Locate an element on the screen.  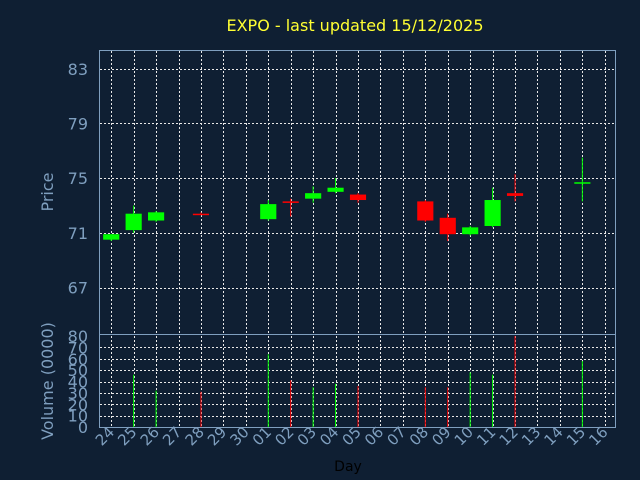
x-axis-label: Day is located at coordinates (348, 467).